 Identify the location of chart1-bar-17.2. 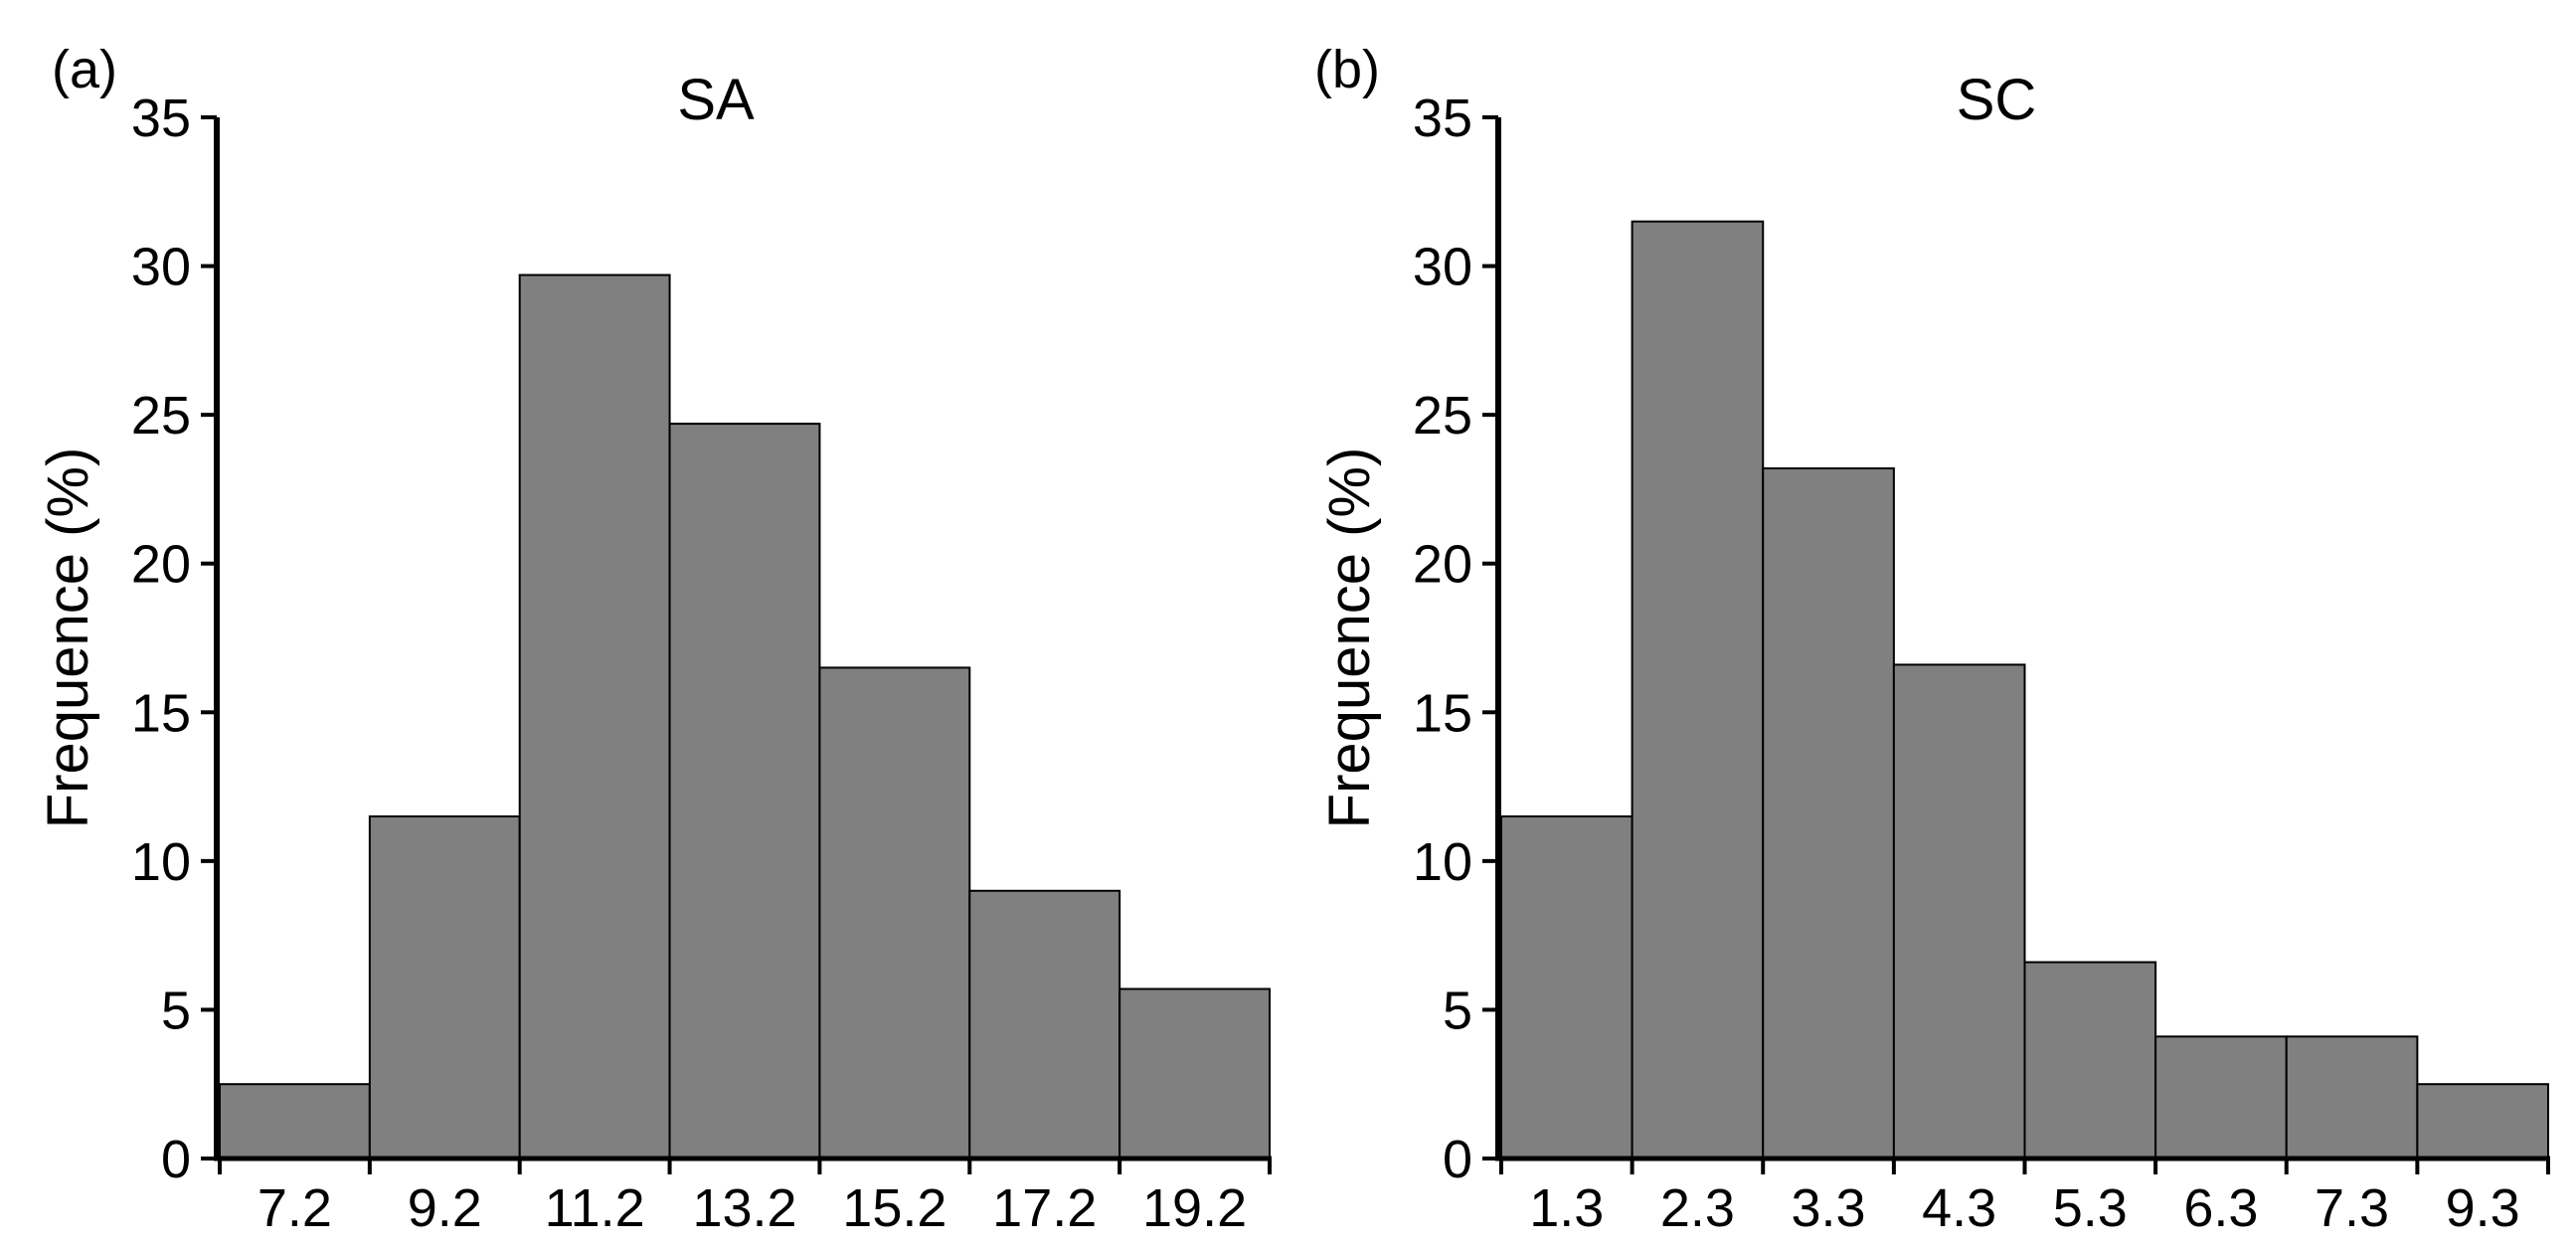
(1044, 1024).